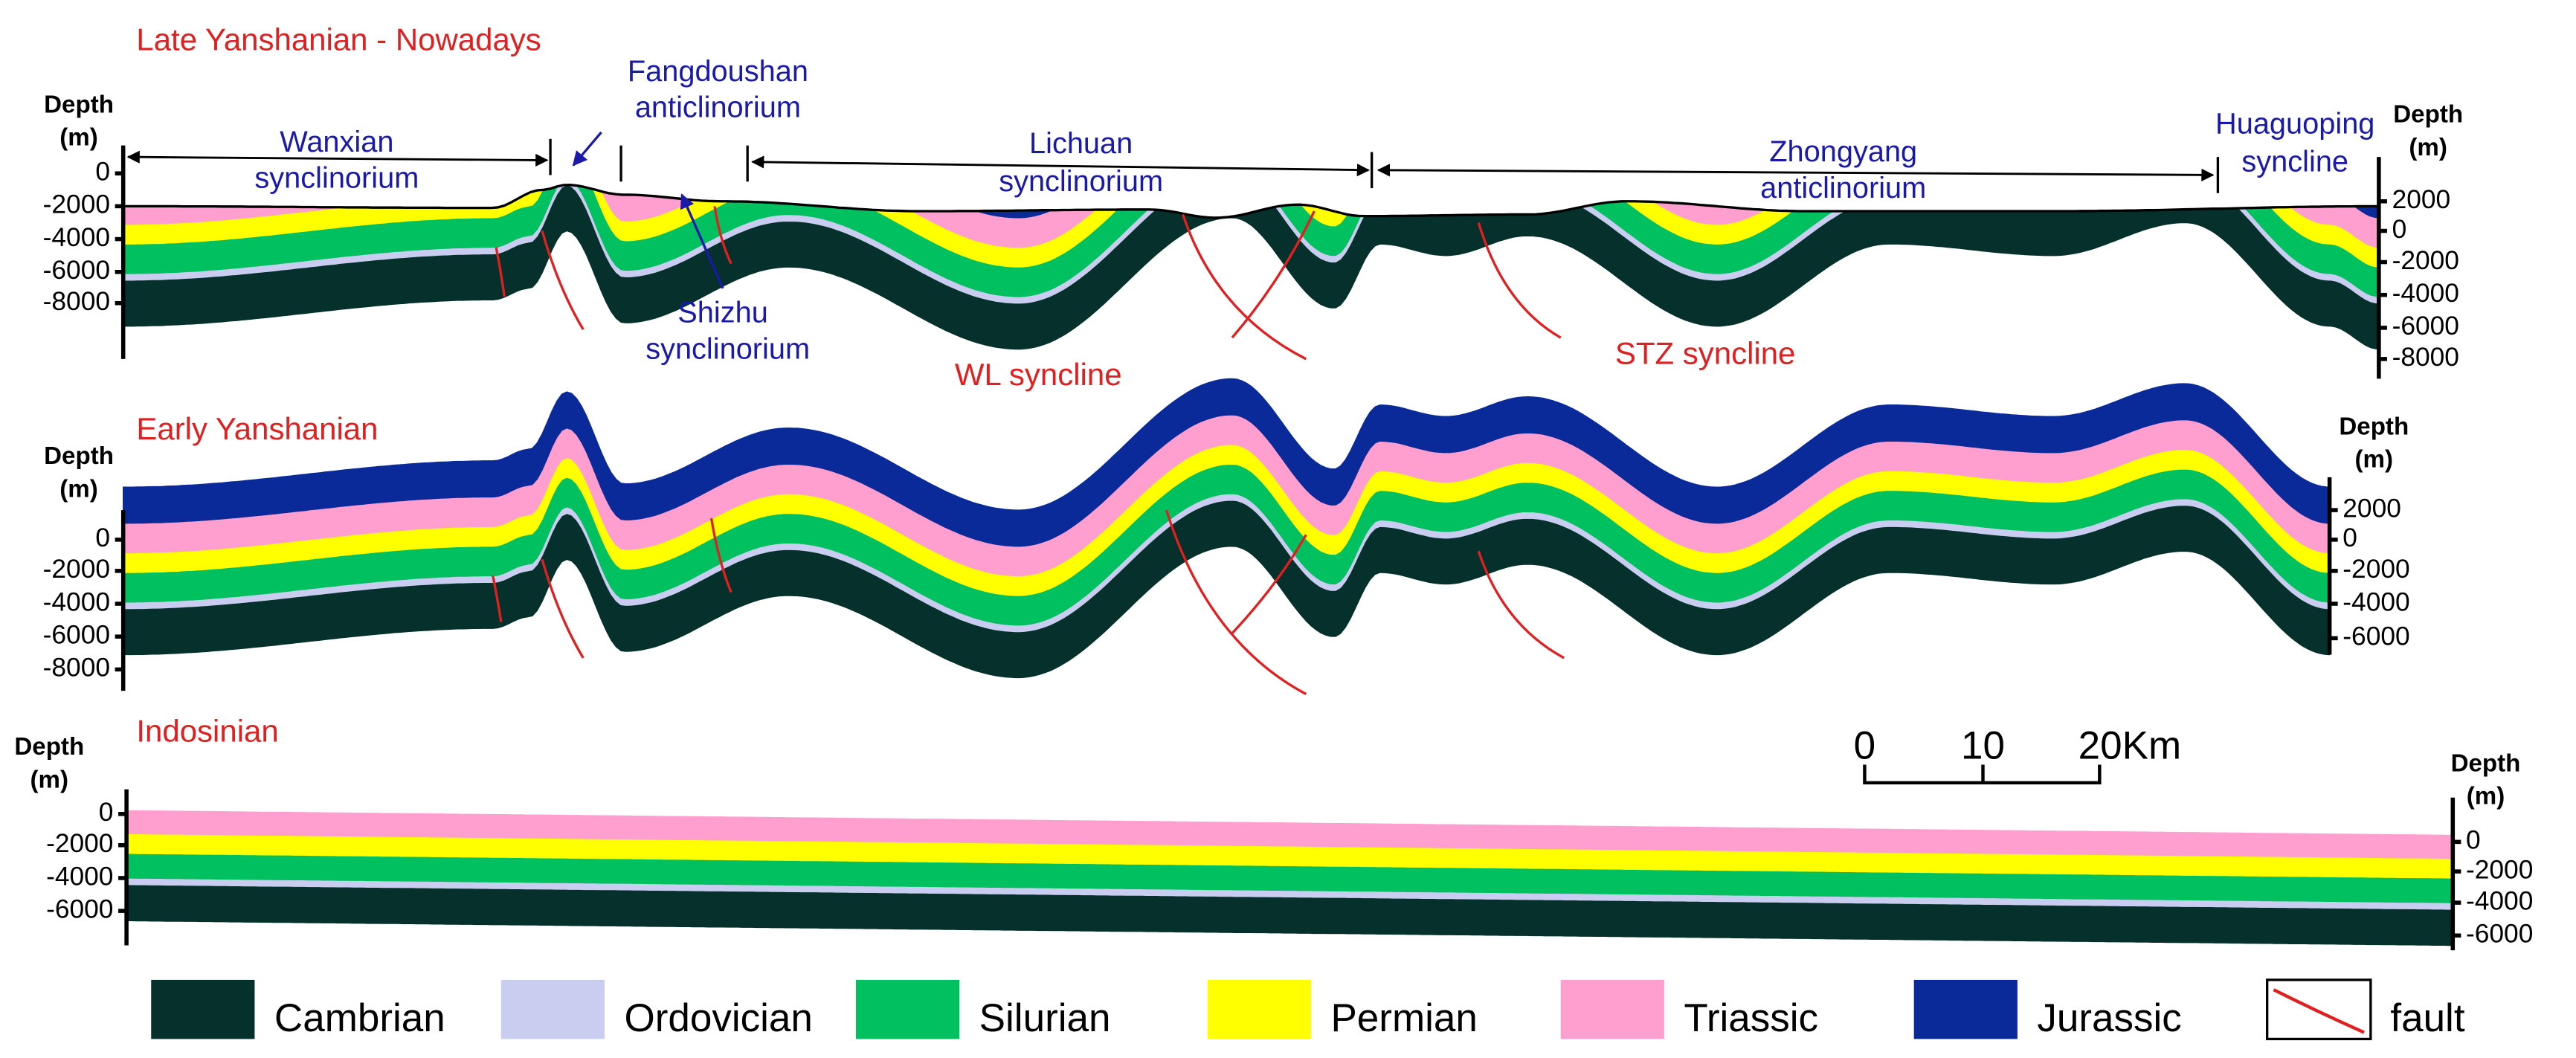 The width and height of the screenshot is (2576, 1058). What do you see at coordinates (2427, 1018) in the screenshot?
I see `legend-label: fault` at bounding box center [2427, 1018].